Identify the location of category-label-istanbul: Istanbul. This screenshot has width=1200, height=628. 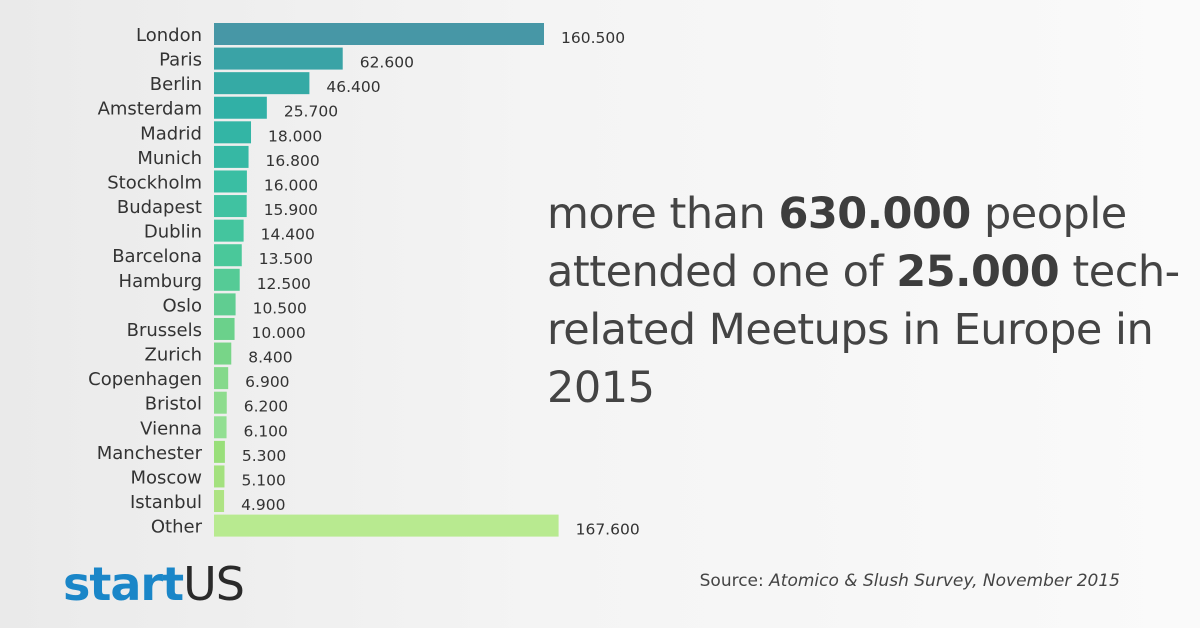
(166, 502).